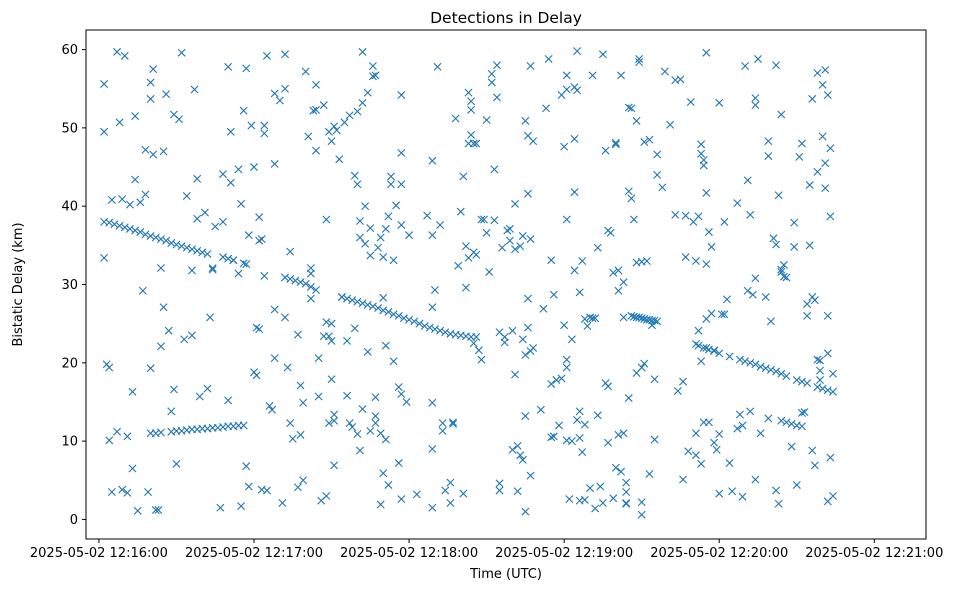 This screenshot has width=979, height=590. I want to click on y-axis-ticks: 0 10 20 30 40 50 60, so click(73, 285).